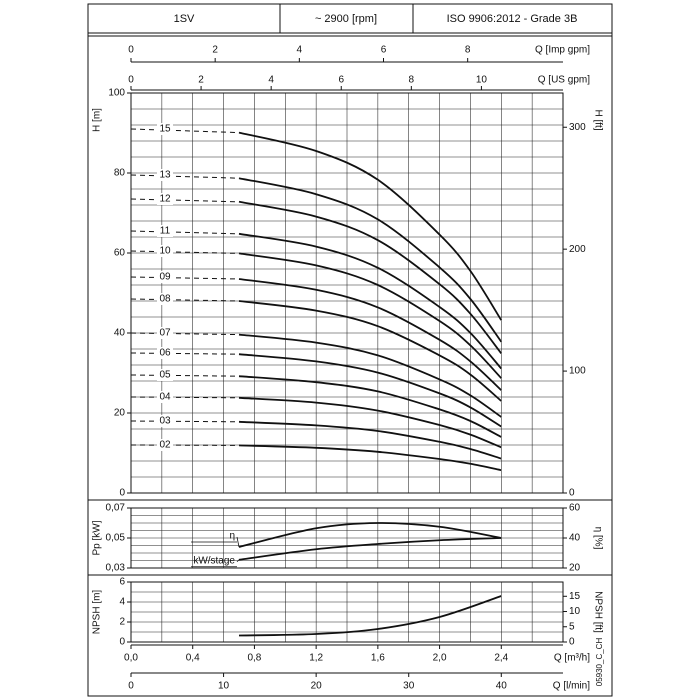  I want to click on series-label: η, so click(232, 536).